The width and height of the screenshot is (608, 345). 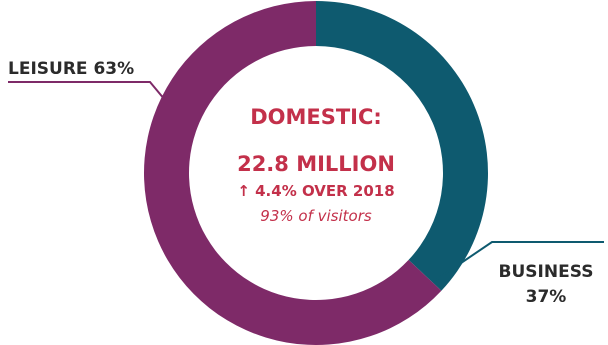 What do you see at coordinates (546, 297) in the screenshot?
I see `business-value: 37%` at bounding box center [546, 297].